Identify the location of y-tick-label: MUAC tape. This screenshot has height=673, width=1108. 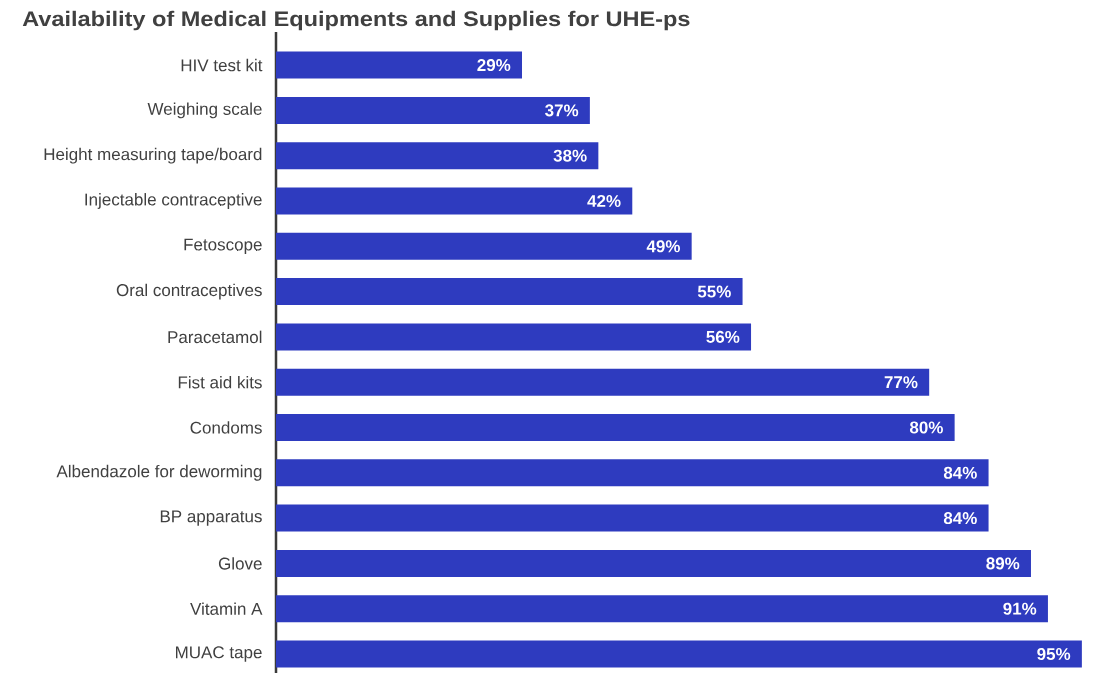
(219, 654).